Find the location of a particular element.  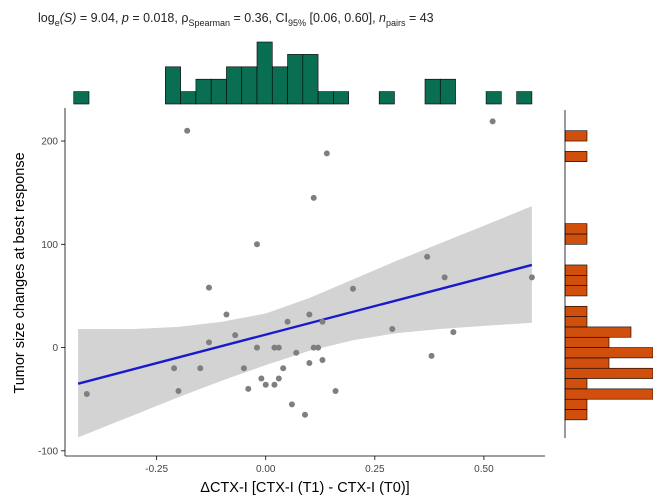

stat-log-symbol: log is located at coordinates (46, 18).